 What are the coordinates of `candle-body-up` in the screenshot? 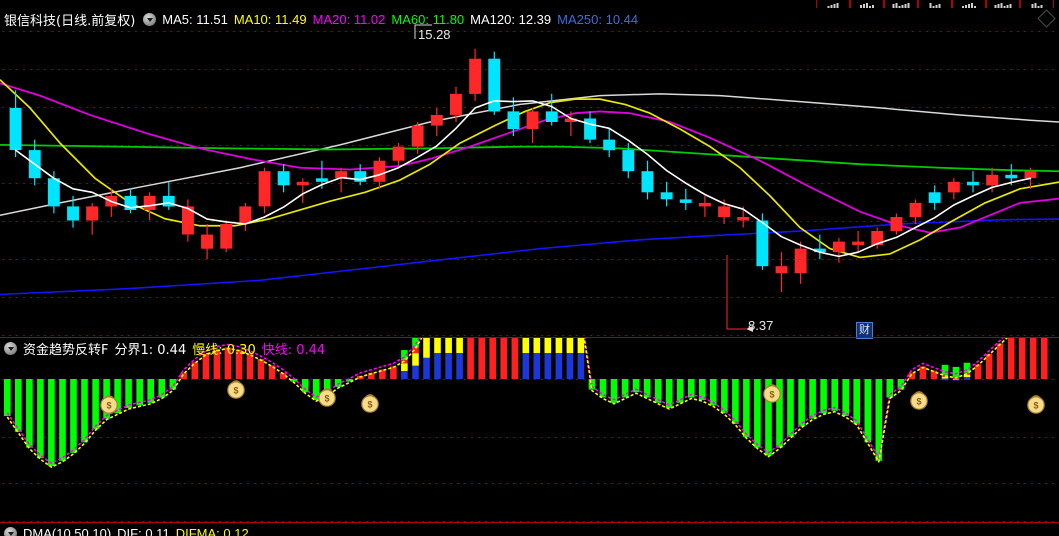 It's located at (781, 270).